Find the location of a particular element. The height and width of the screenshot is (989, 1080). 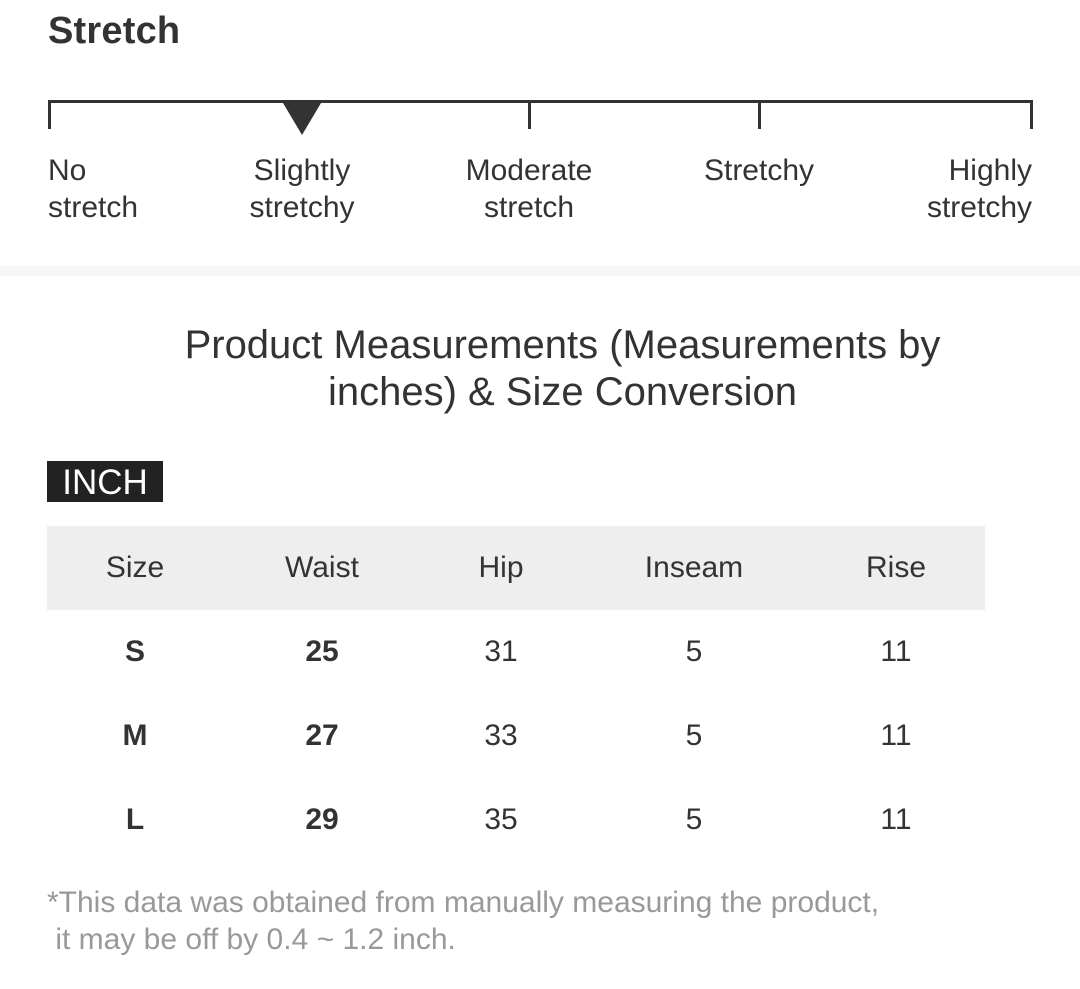

column-header-waist: Waist is located at coordinates (322, 567).